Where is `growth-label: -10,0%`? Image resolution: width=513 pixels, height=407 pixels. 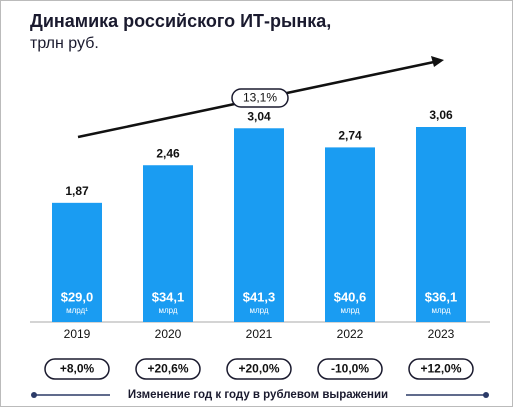
growth-label: -10,0% is located at coordinates (350, 369).